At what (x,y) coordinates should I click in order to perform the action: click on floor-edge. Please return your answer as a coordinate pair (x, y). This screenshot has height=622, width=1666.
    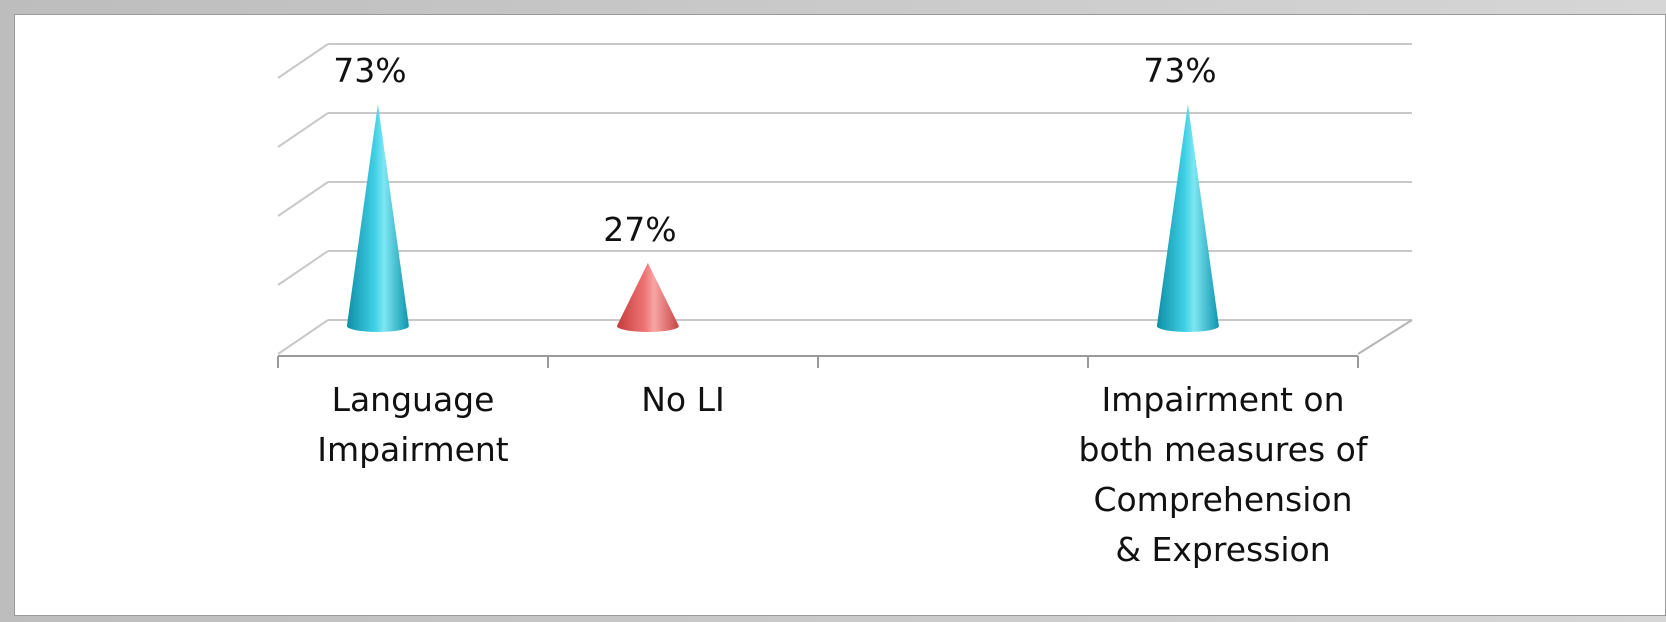
    Looking at the image, I should click on (1385, 337).